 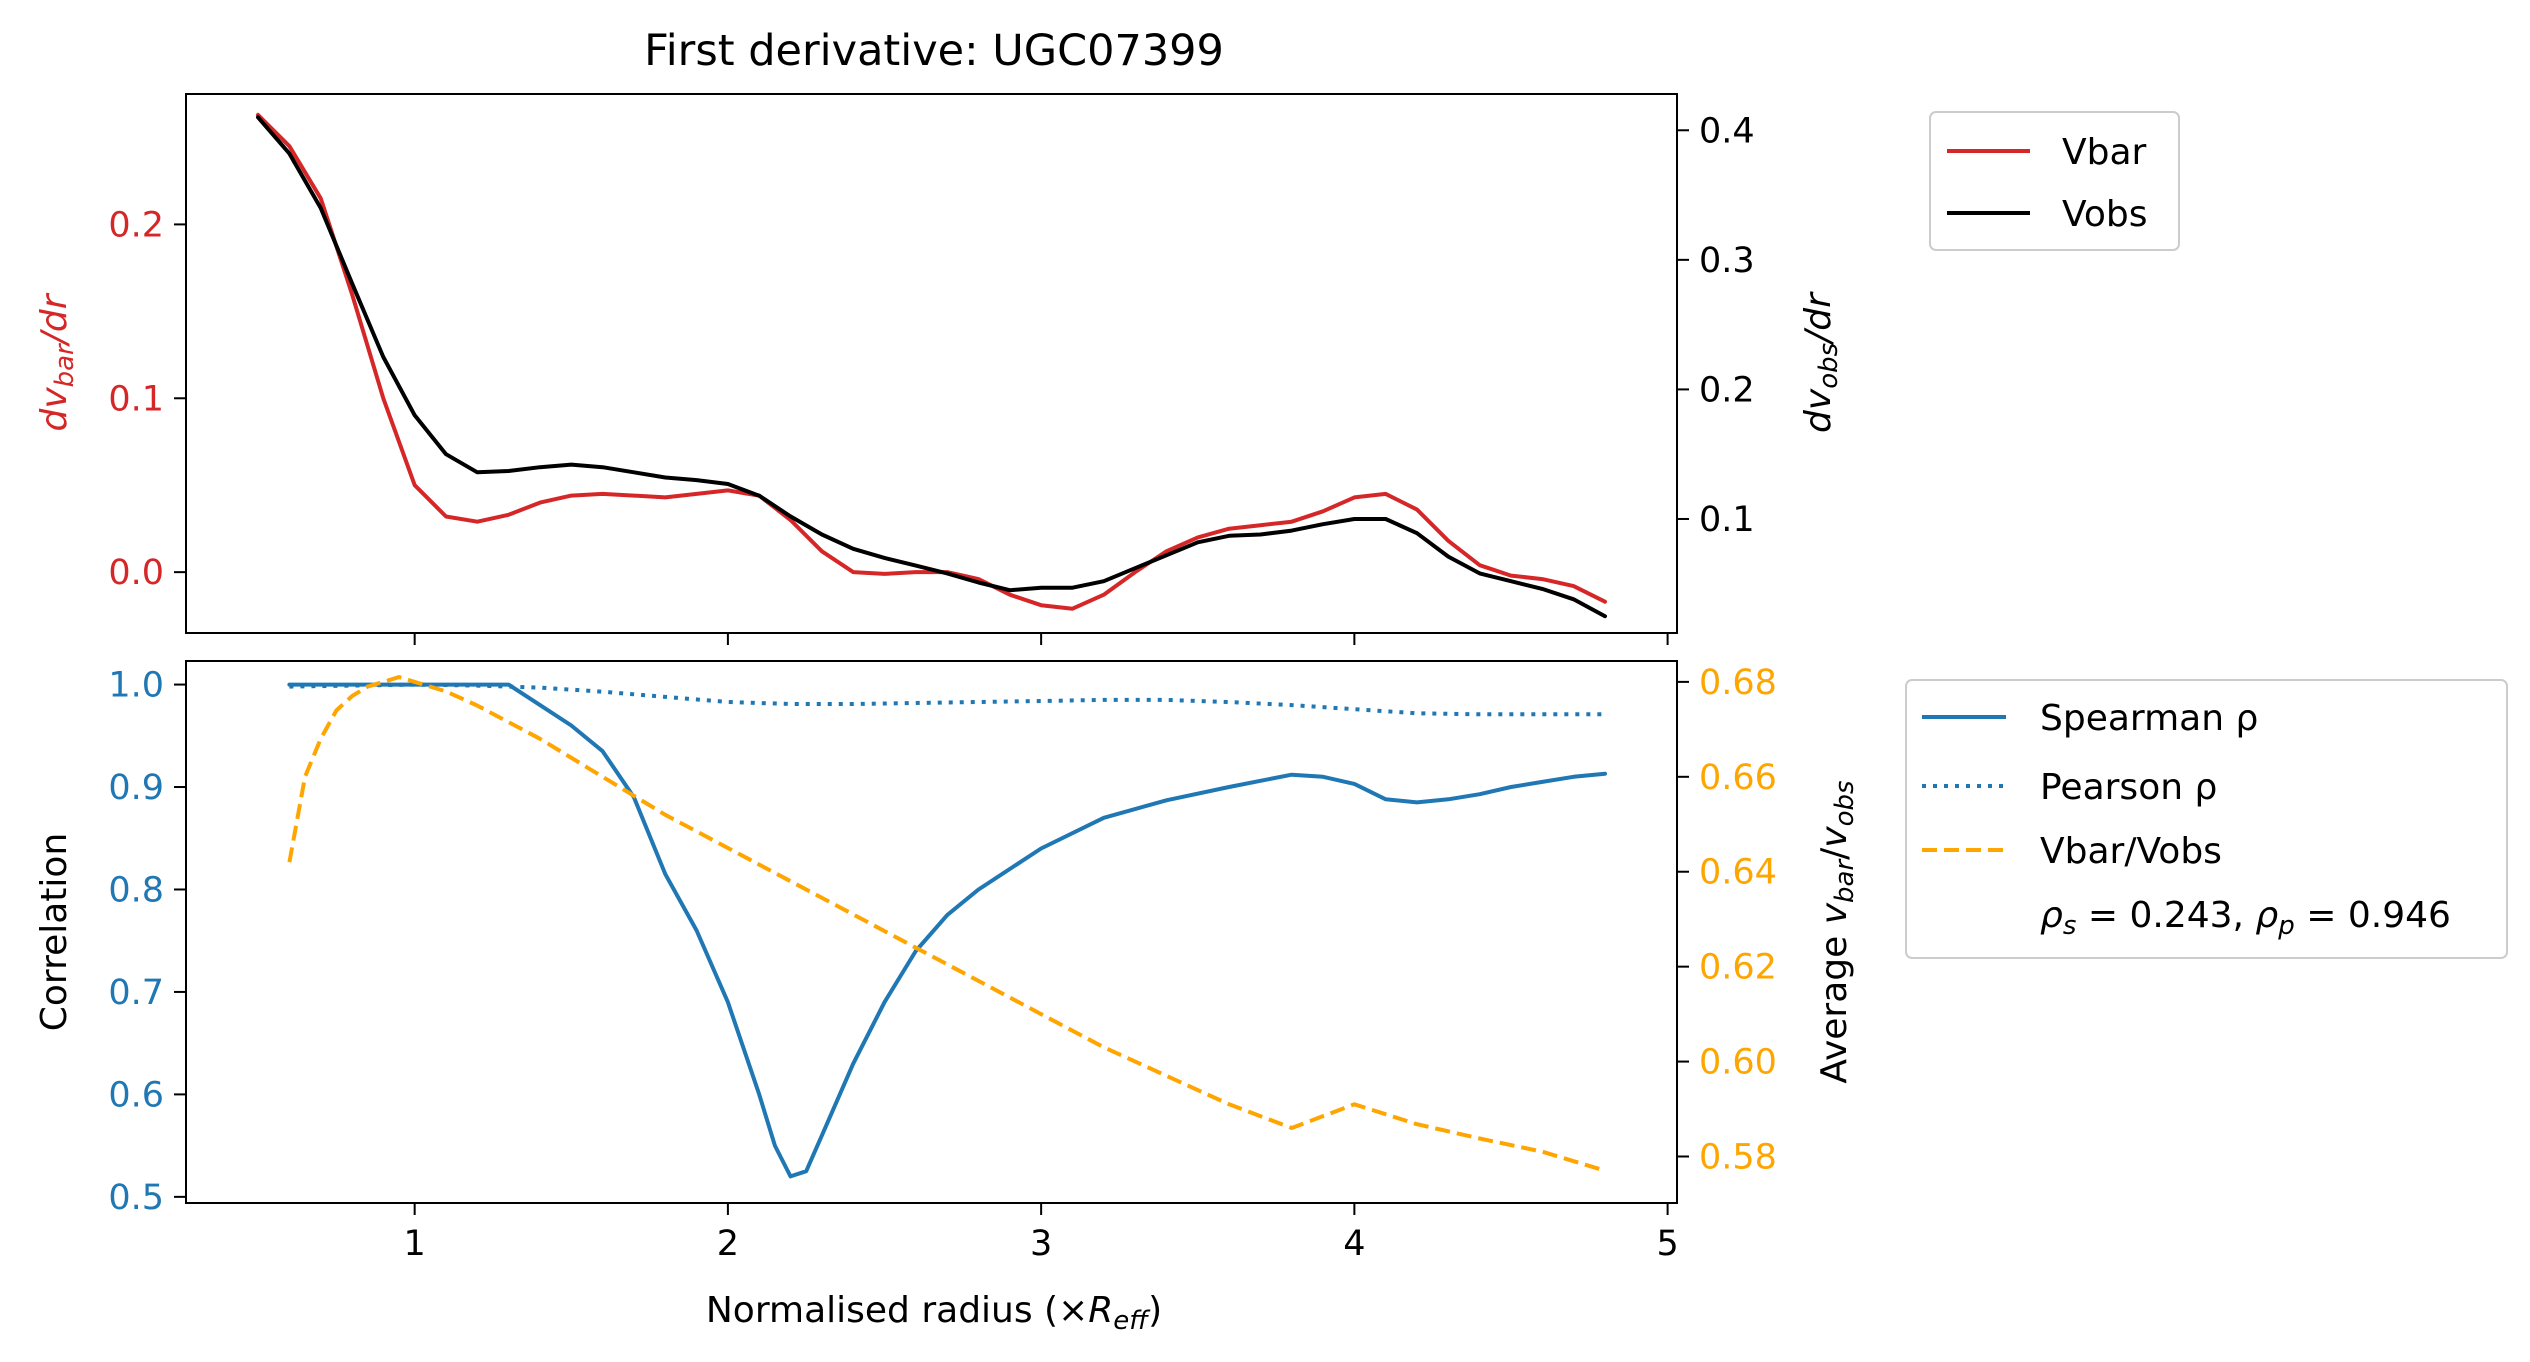 What do you see at coordinates (54, 319) in the screenshot?
I see `top-left-ylabel-tail: /dr` at bounding box center [54, 319].